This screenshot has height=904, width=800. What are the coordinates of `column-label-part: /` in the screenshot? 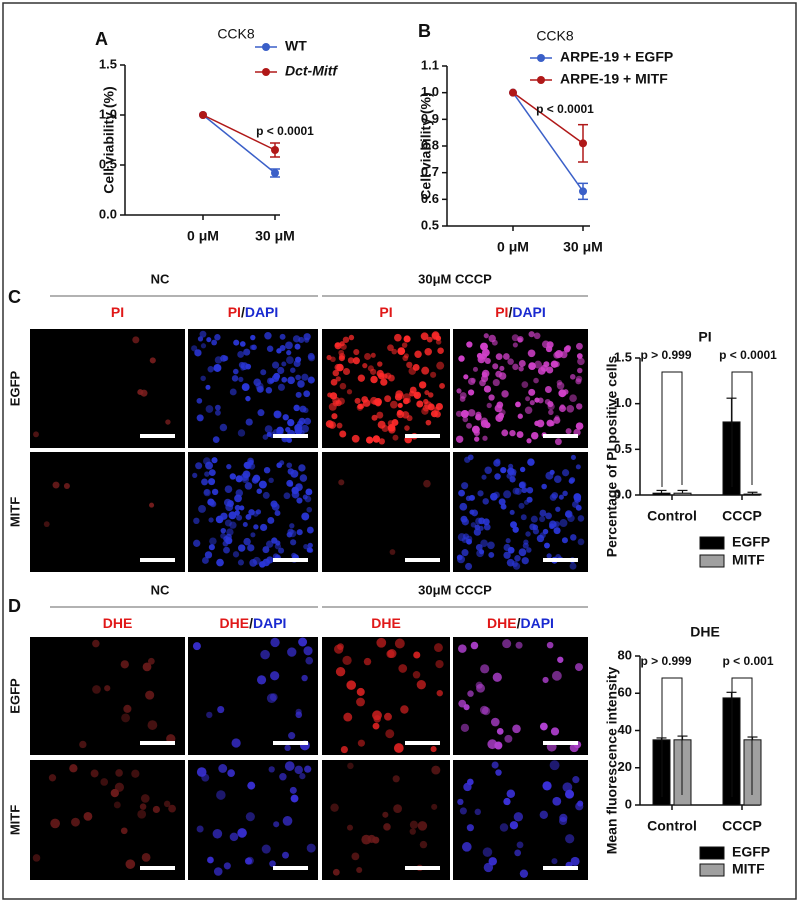 It's located at (510, 312).